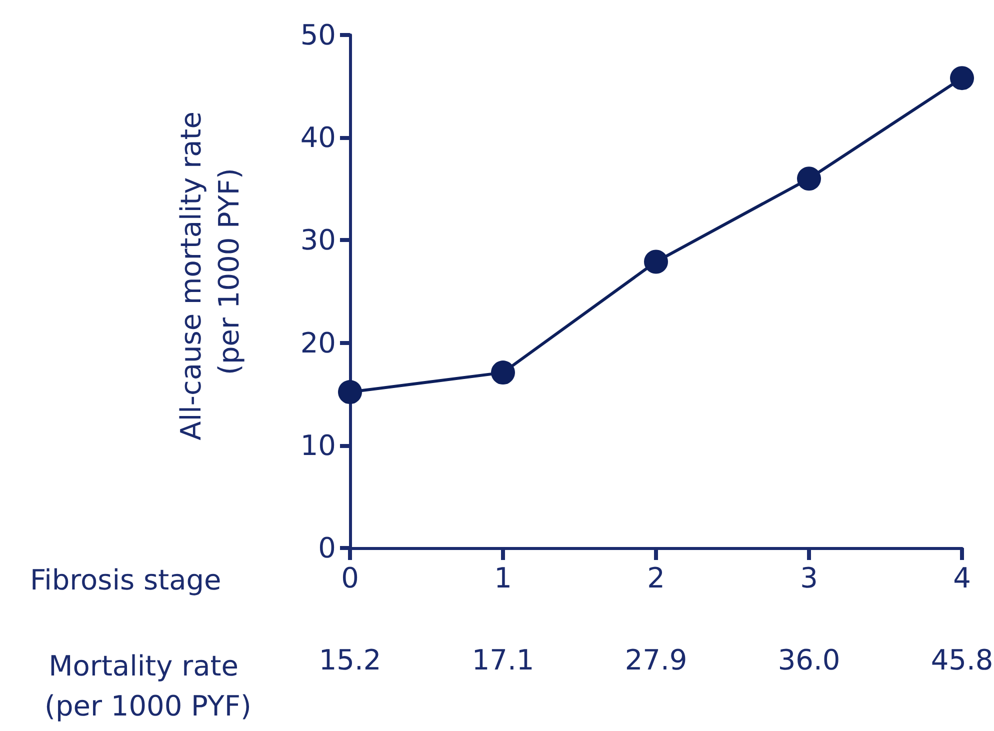 This screenshot has width=994, height=731. I want to click on y-axis-title: All-cause mortality rate (per 1000 PYF), so click(210, 271).